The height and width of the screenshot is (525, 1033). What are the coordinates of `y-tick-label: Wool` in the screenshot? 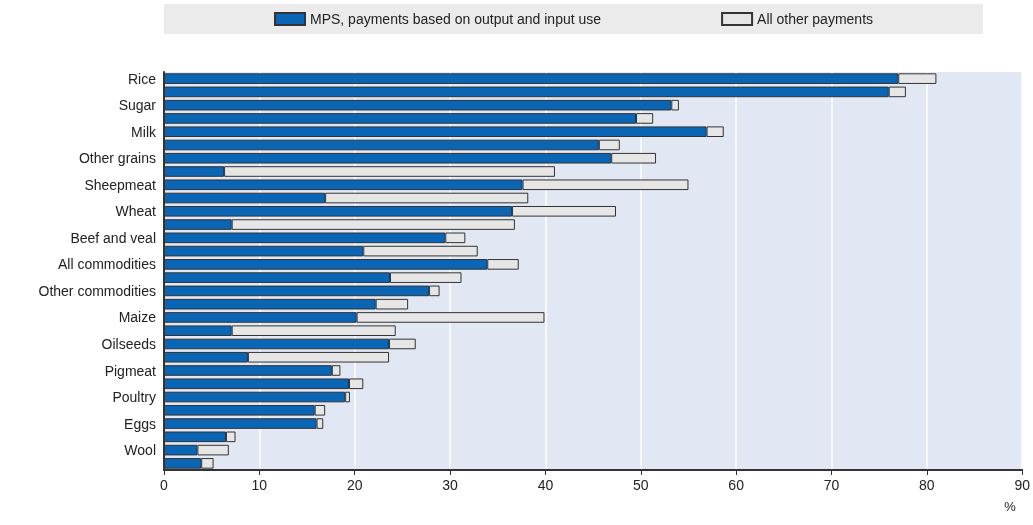 It's located at (140, 450).